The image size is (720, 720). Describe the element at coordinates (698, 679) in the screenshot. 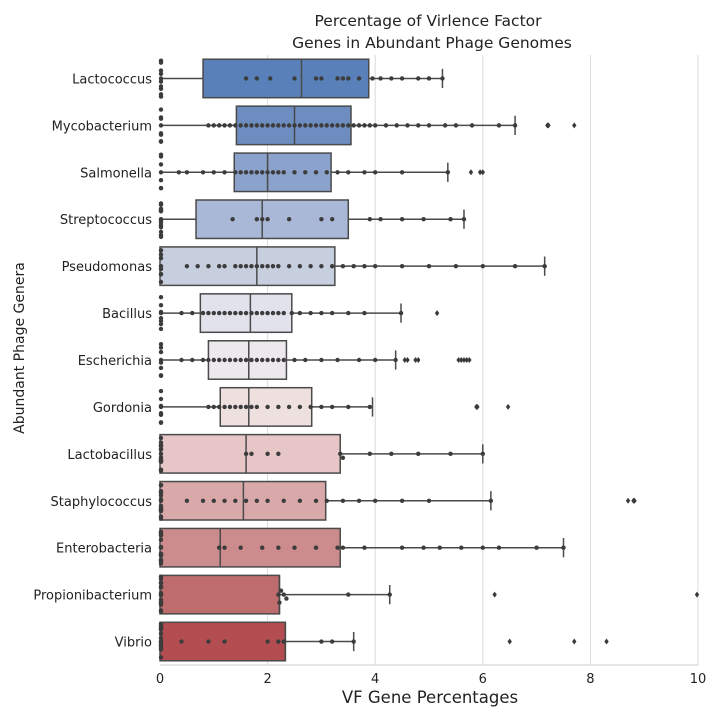

I see `x-tick-label-5: 10` at that location.